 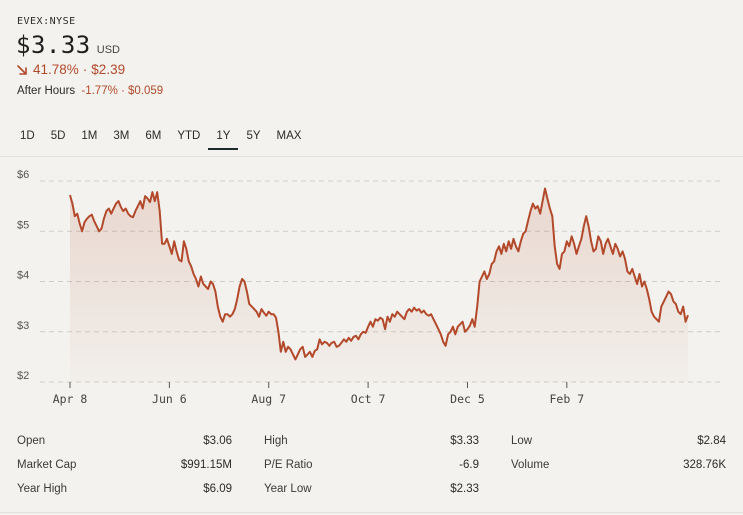 I want to click on stats-row: Open $3.06 High $3.33 Low $2.84, so click(x=371, y=441).